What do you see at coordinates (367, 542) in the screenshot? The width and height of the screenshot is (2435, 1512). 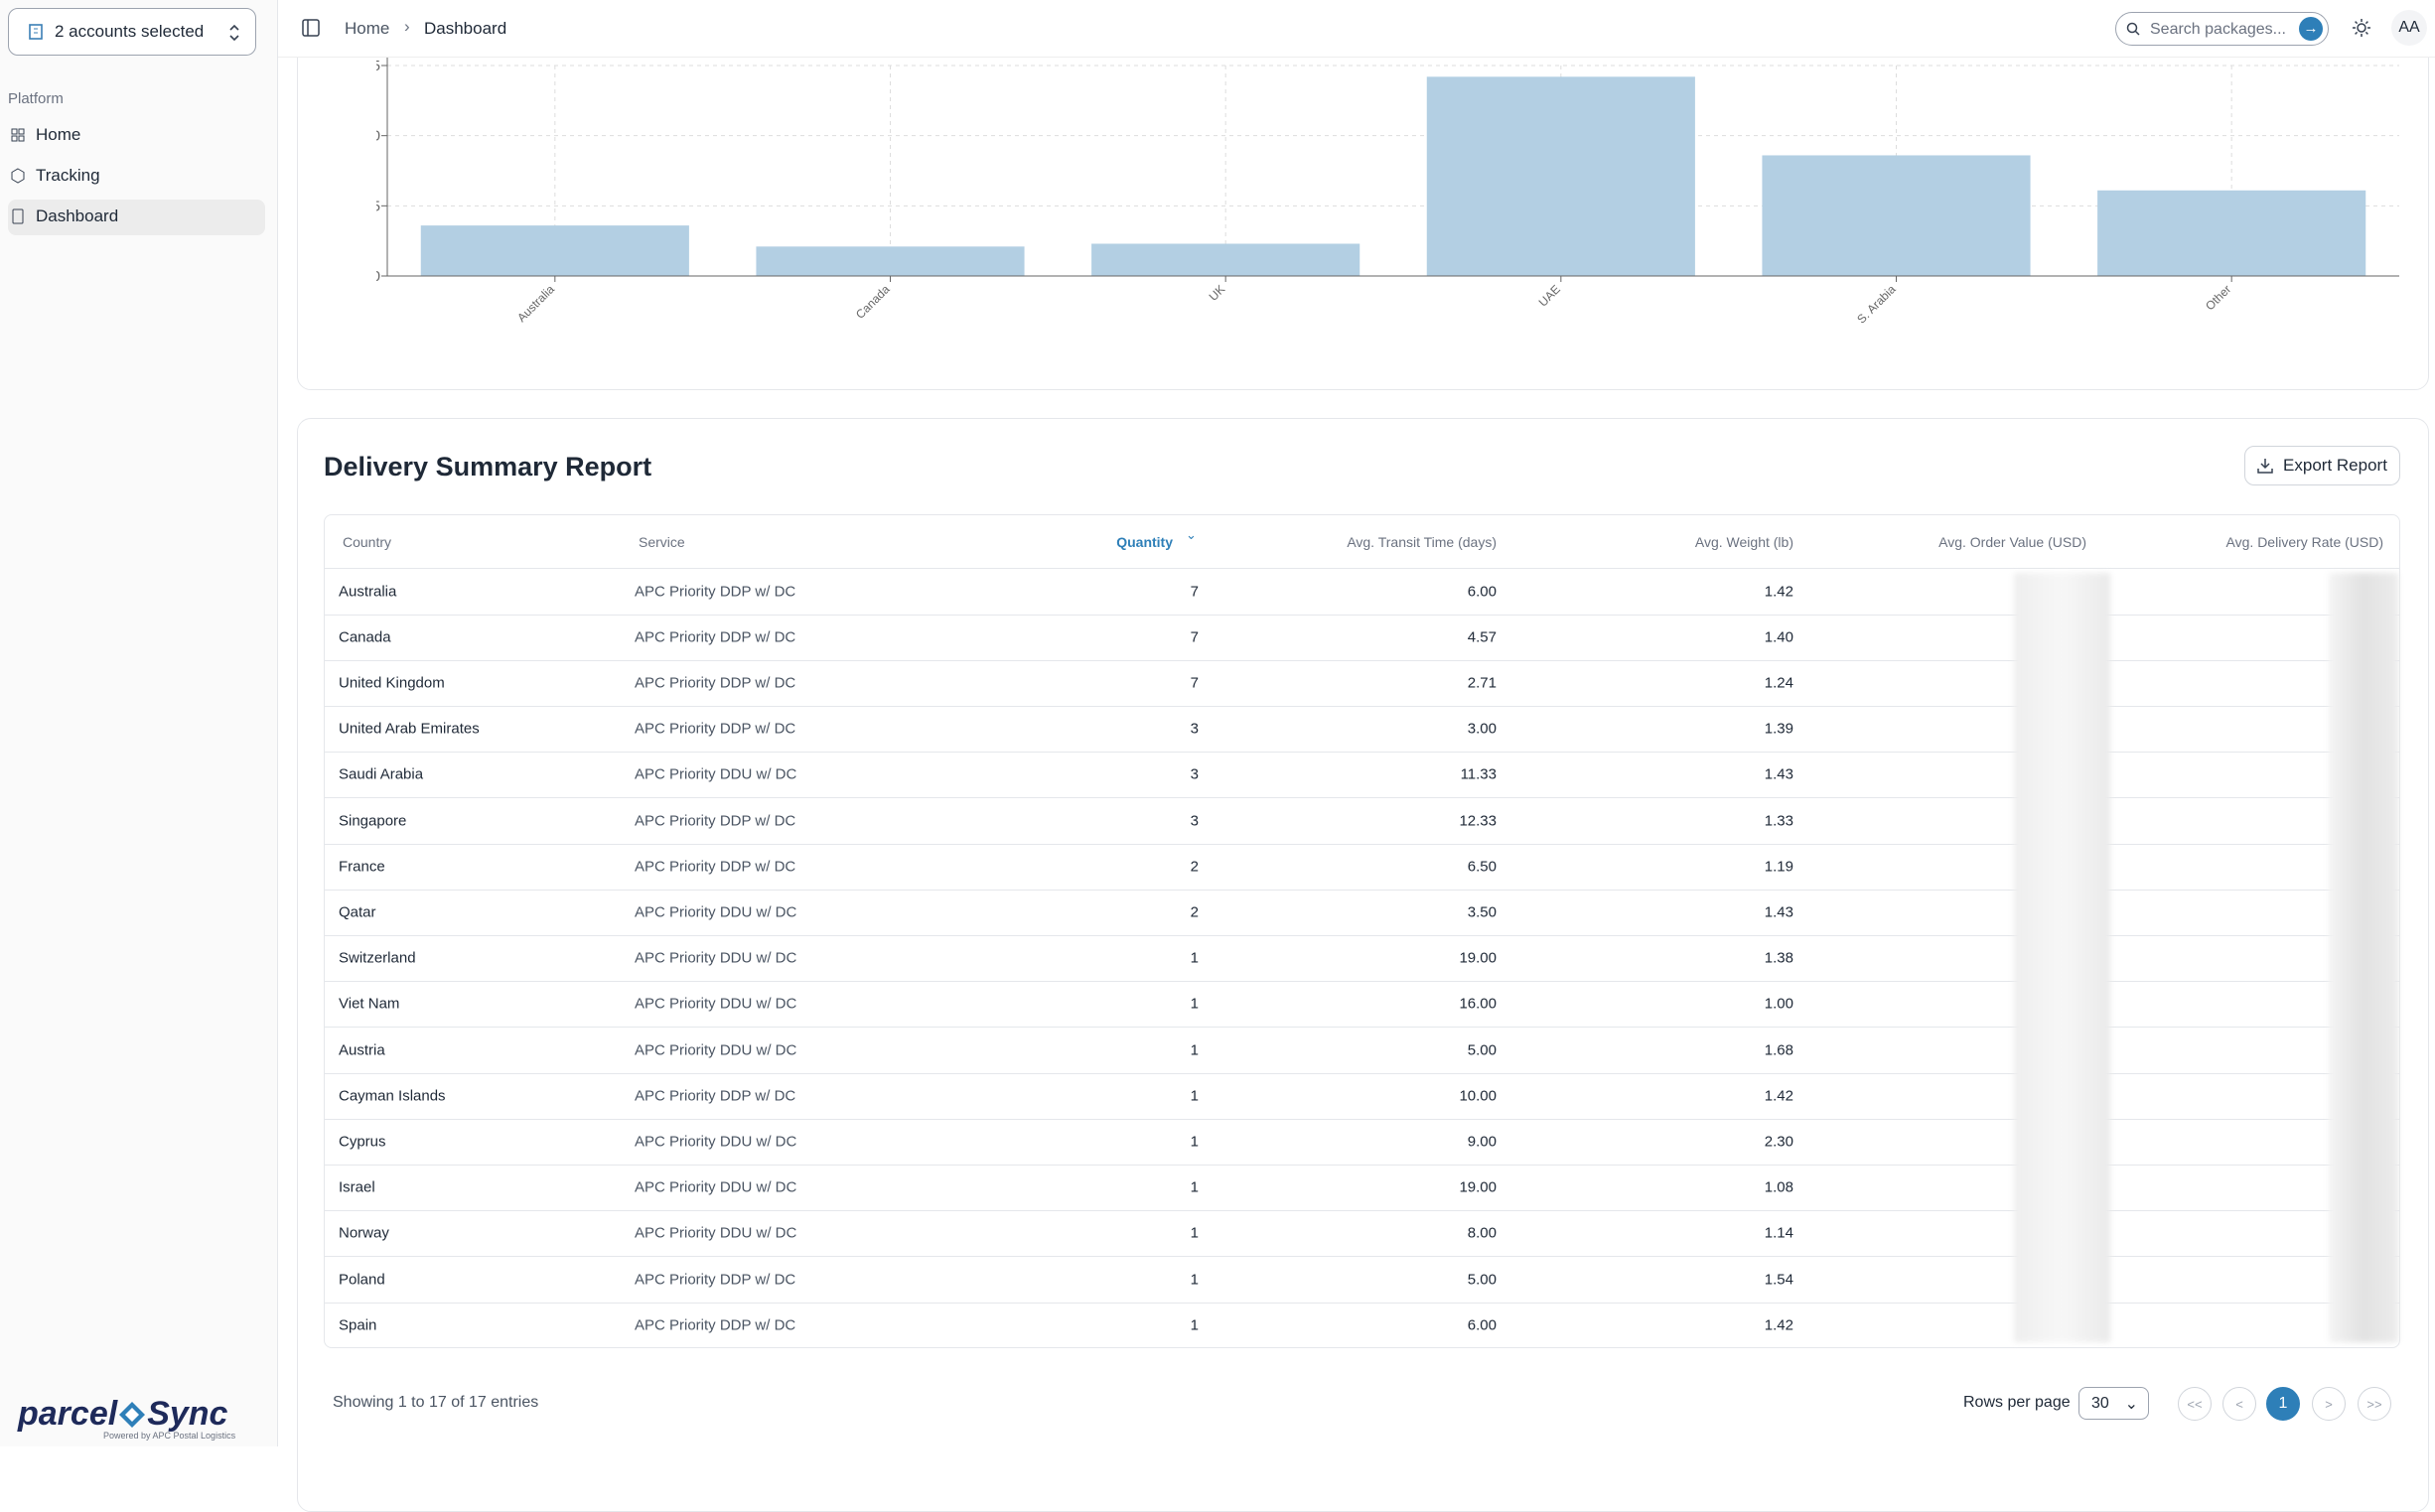 I see `column-header: Country` at bounding box center [367, 542].